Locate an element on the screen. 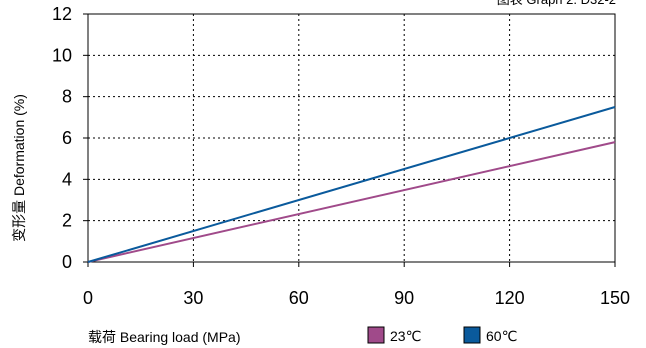  y-tick-label: 0 is located at coordinates (67, 262).